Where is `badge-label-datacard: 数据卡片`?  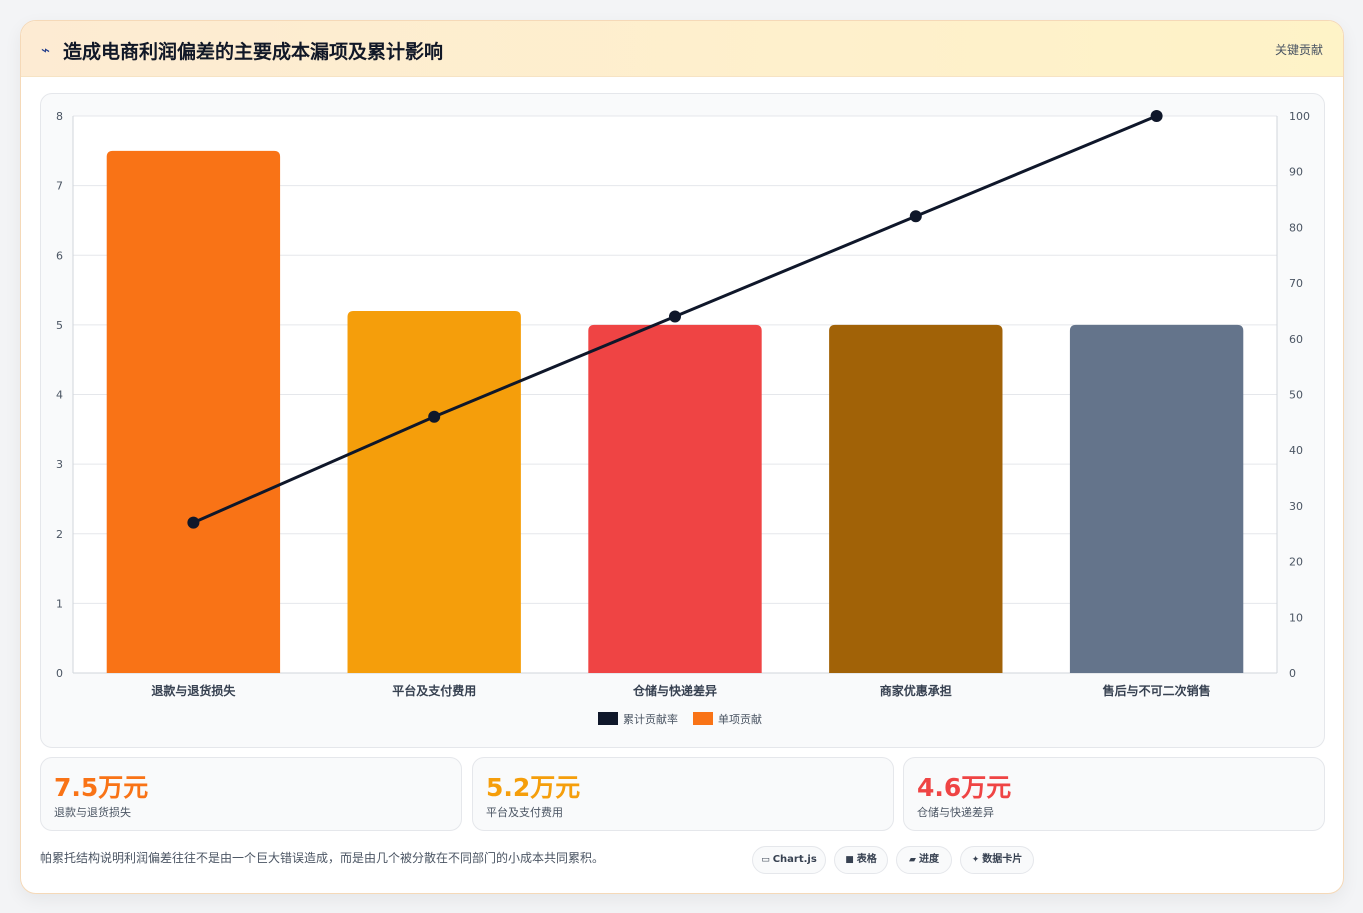 badge-label-datacard: 数据卡片 is located at coordinates (1002, 859).